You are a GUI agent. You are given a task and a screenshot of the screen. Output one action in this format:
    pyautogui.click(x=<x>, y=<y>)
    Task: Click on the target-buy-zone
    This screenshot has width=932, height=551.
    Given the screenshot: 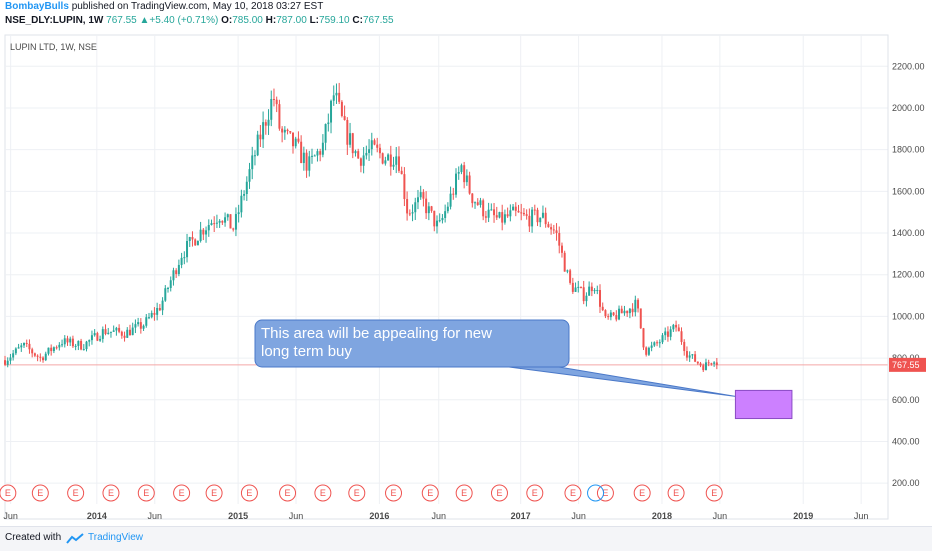 What is the action you would take?
    pyautogui.click(x=763, y=404)
    